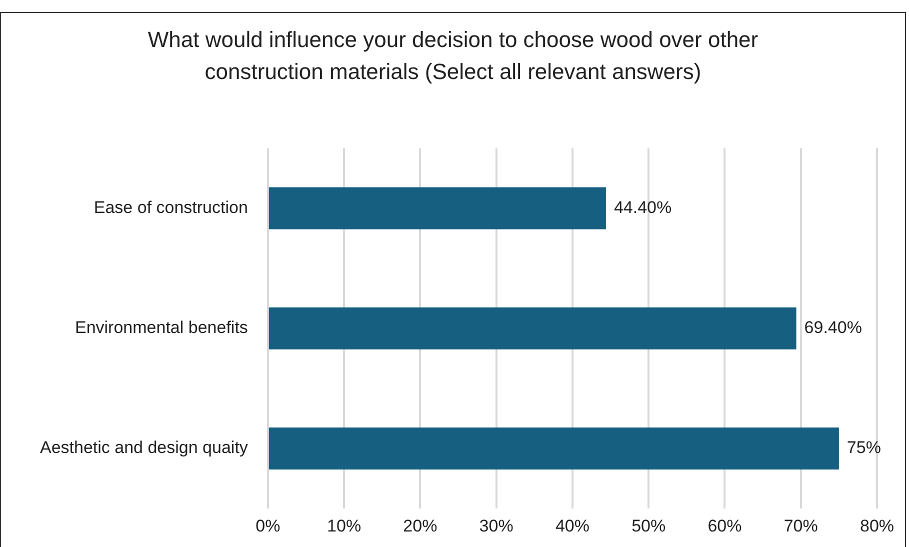 This screenshot has height=547, width=909. What do you see at coordinates (572, 526) in the screenshot?
I see `x-tick-label: 40%` at bounding box center [572, 526].